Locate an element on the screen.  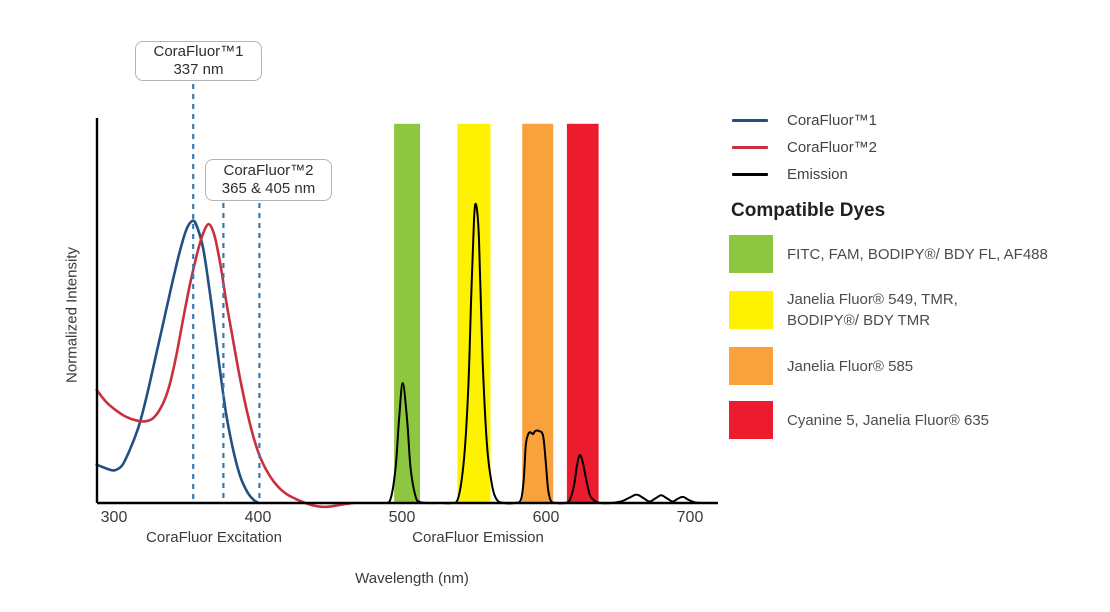
legend-item-corafluor1: CoraFluor™1 is located at coordinates (804, 120).